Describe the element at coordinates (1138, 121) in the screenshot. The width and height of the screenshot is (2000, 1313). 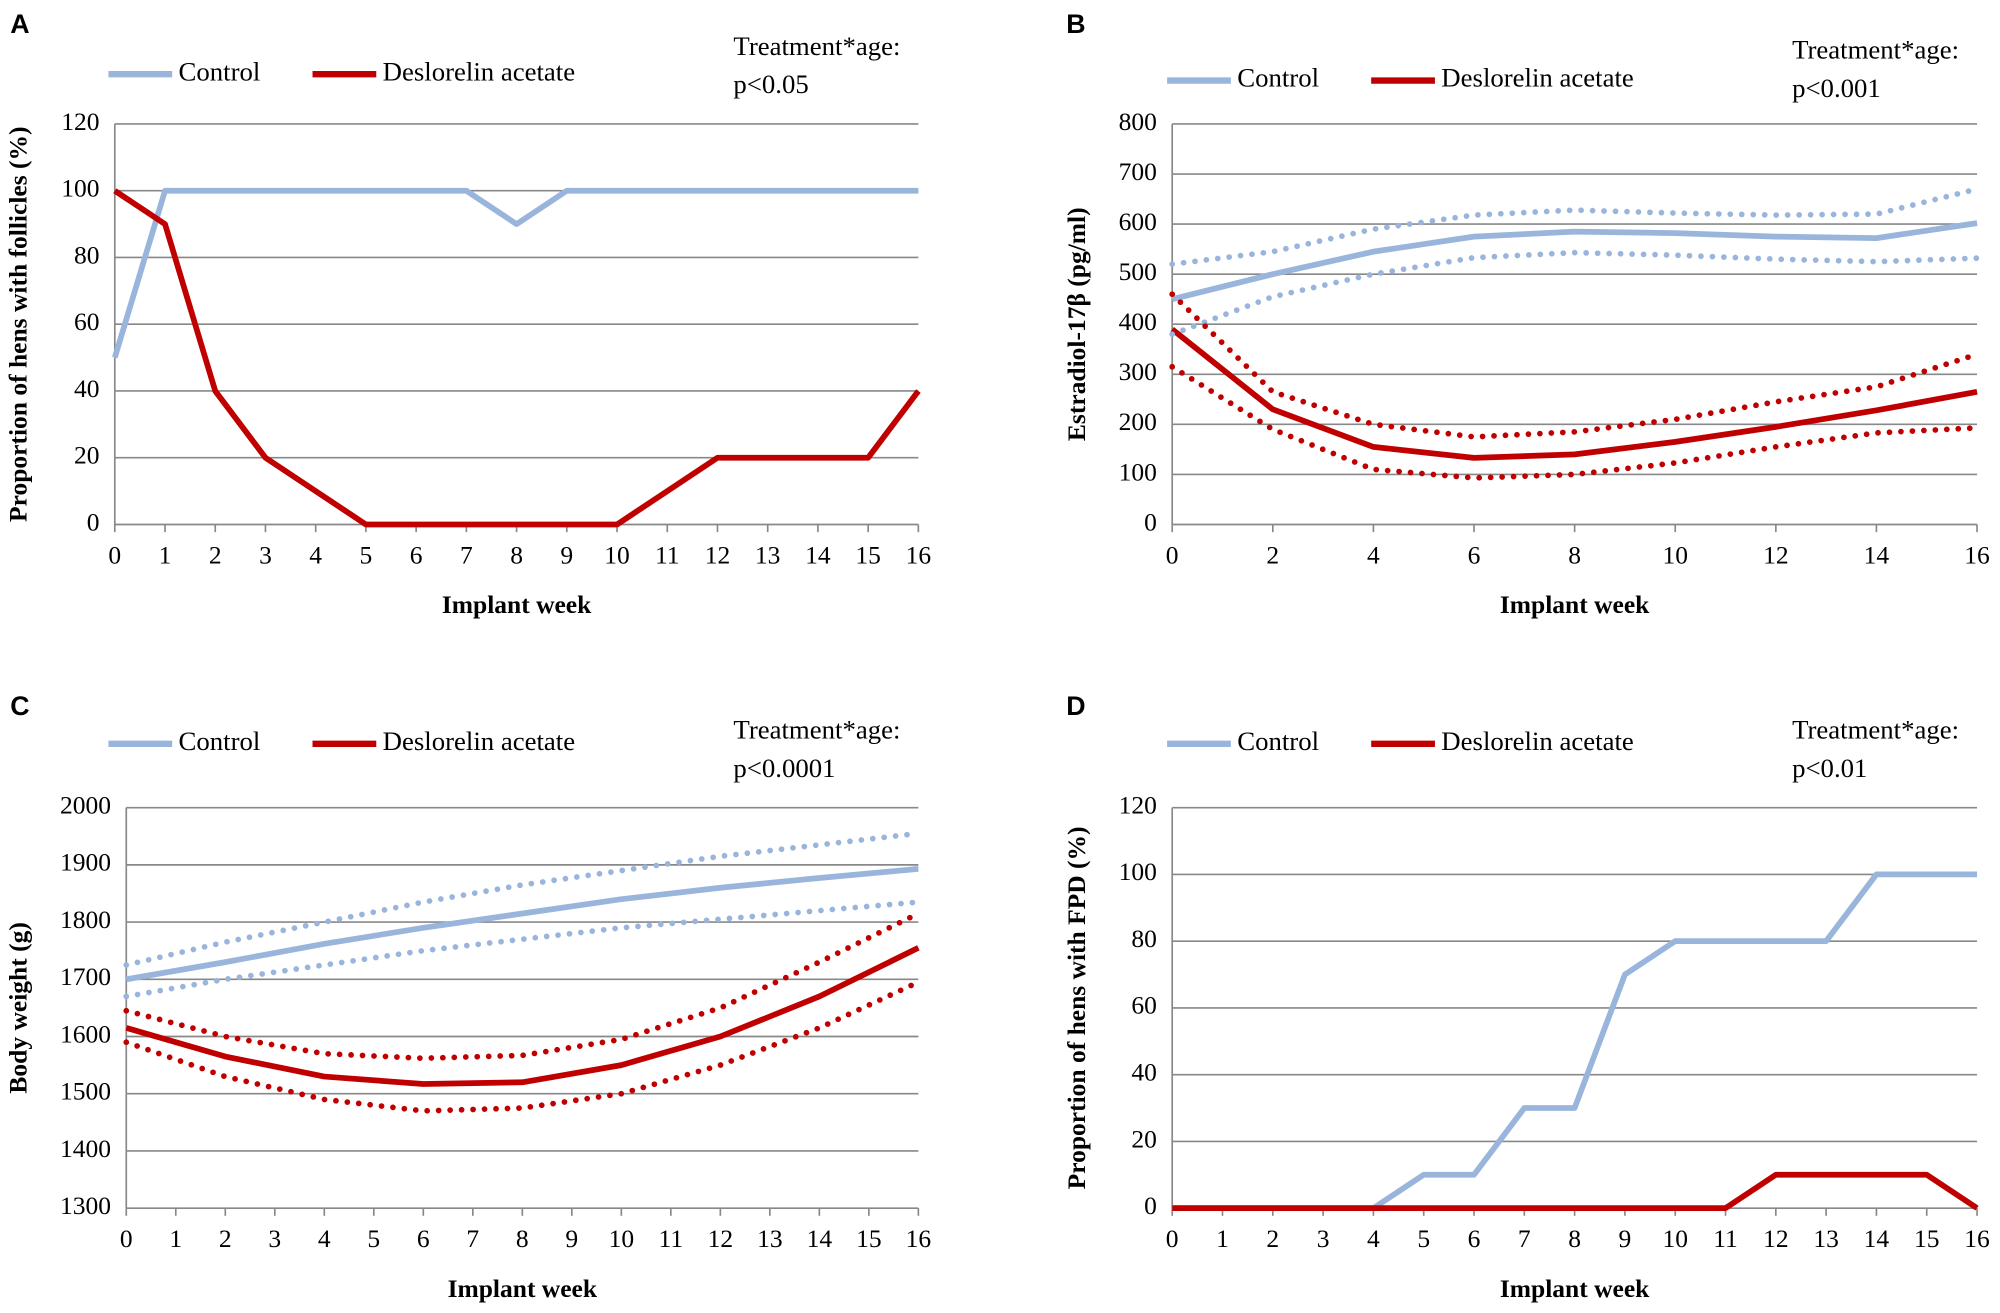
I see `y-tick-label: 800` at that location.